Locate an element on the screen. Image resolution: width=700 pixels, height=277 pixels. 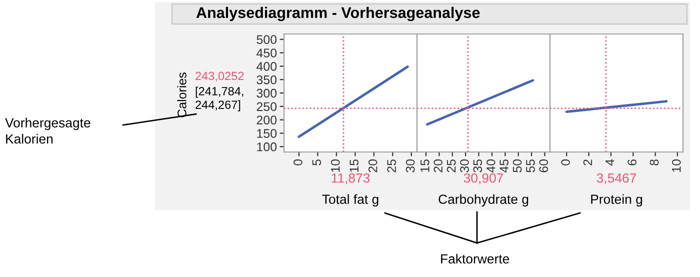
y-tick-label: 200 is located at coordinates (266, 120).